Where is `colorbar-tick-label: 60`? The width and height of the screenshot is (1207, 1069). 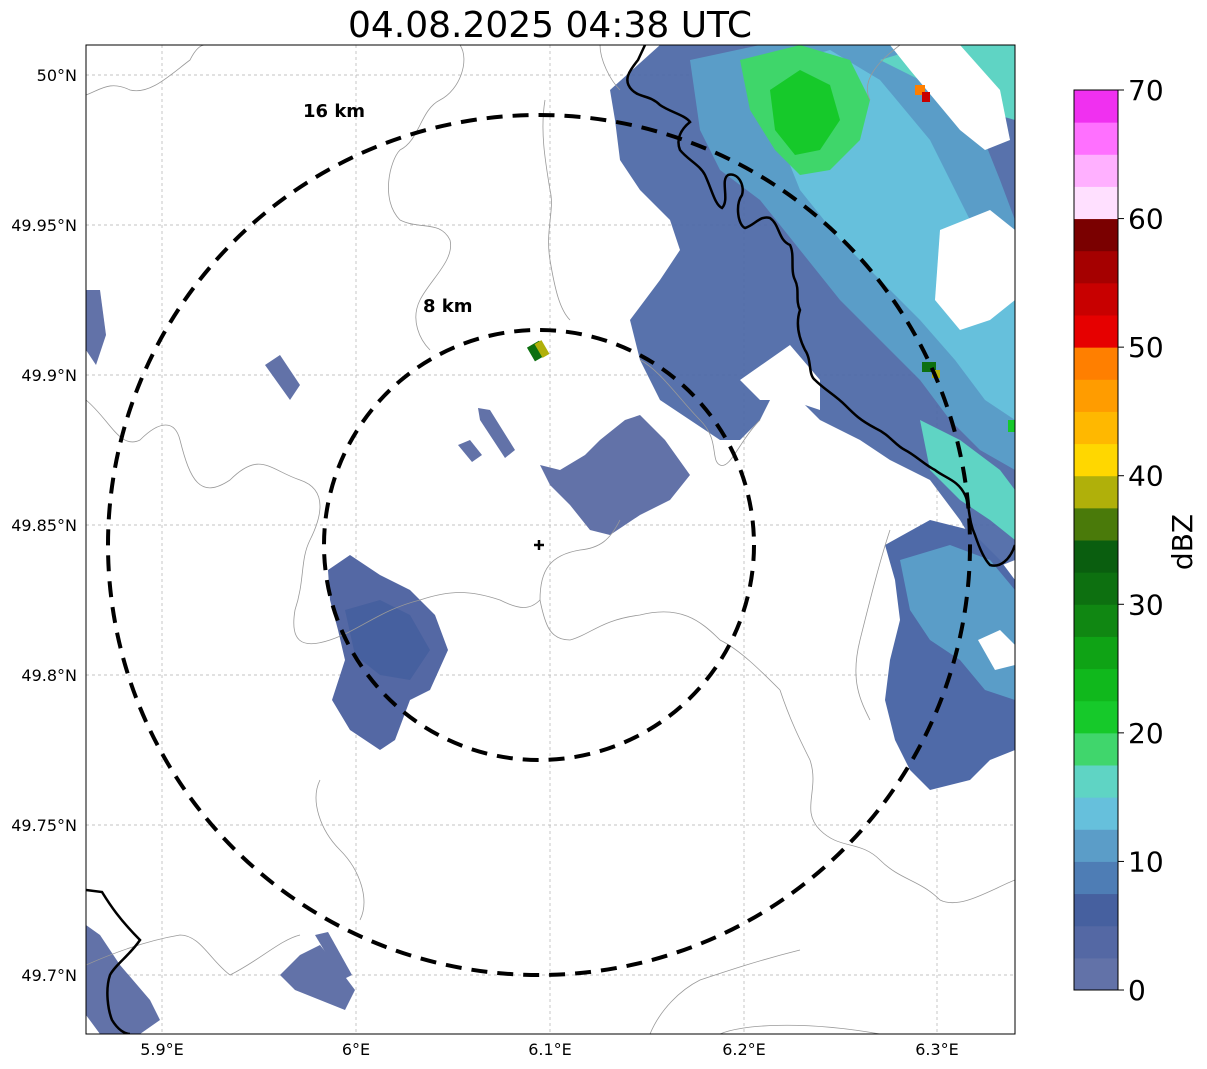
colorbar-tick-label: 60 is located at coordinates (1146, 219).